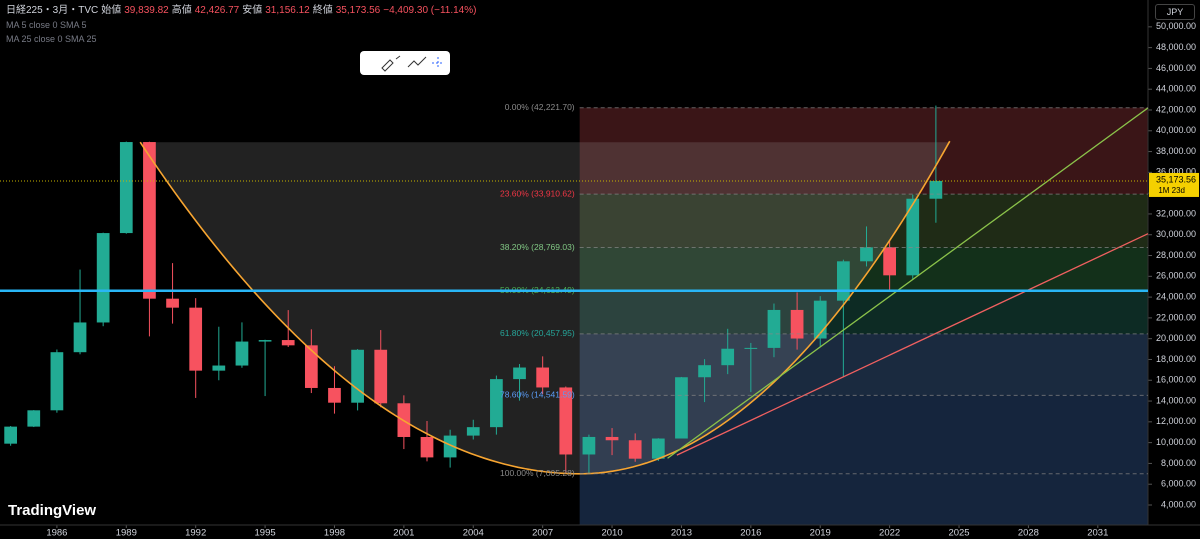 This screenshot has height=539, width=1200. Describe the element at coordinates (1176, 400) in the screenshot. I see `y-tick-label: 14,000.00` at that location.